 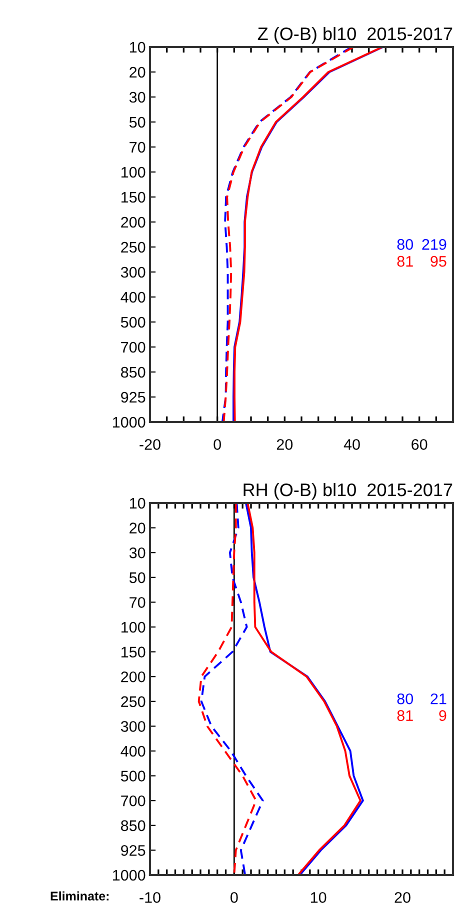 I want to click on x-tick-label: -10, so click(x=150, y=897).